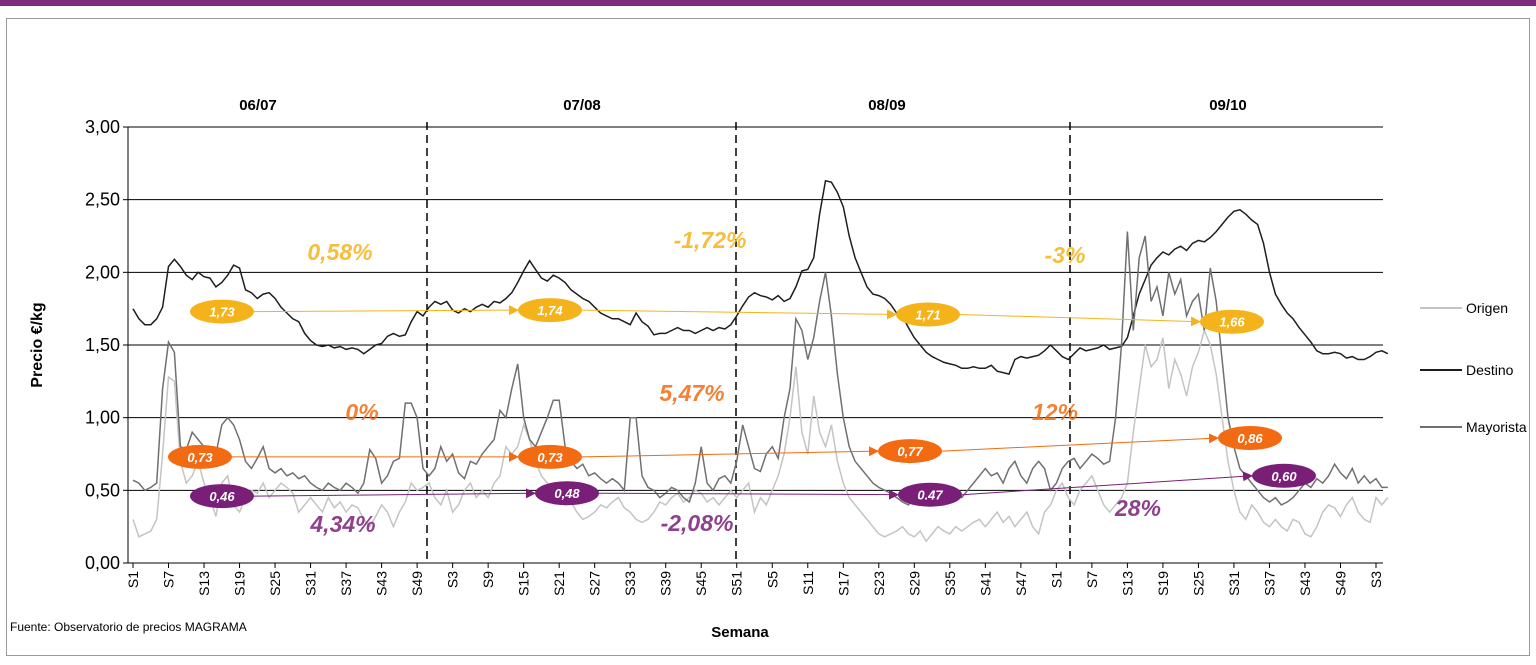 This screenshot has height=665, width=1536. I want to click on y-tick-label: 1,00, so click(102, 418).